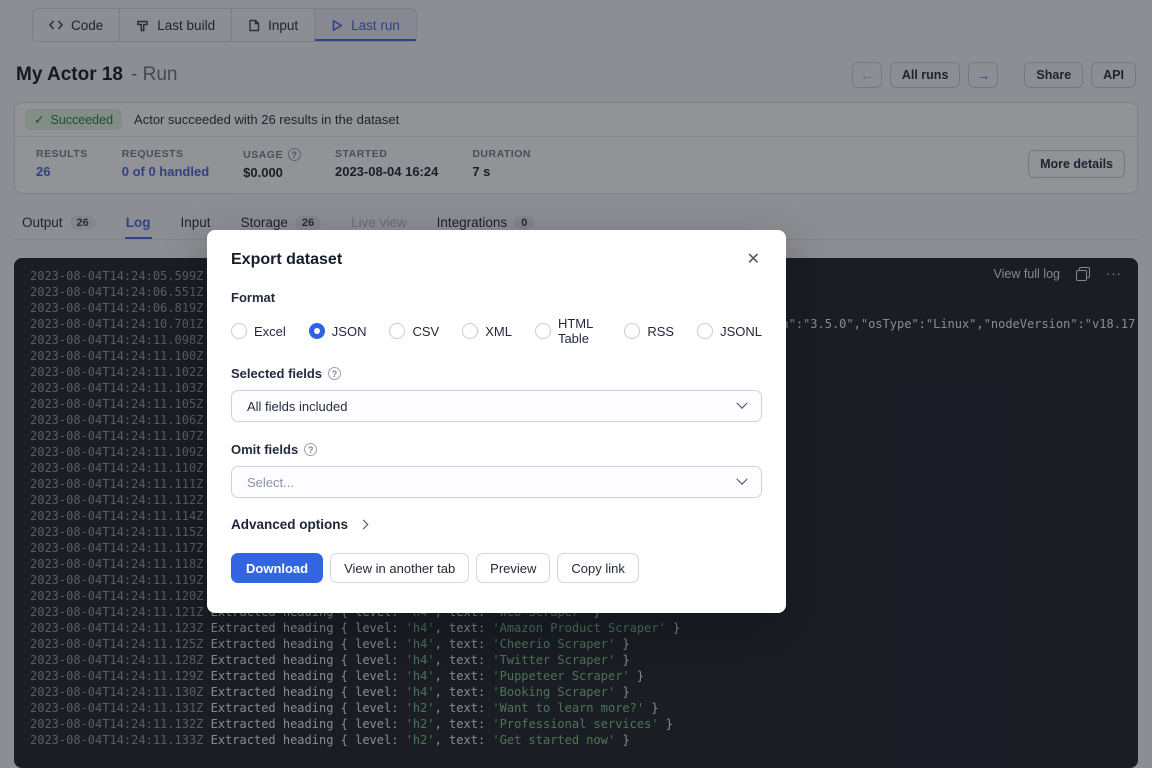 Image resolution: width=1152 pixels, height=768 pixels. I want to click on radio-excel: Excel, so click(258, 331).